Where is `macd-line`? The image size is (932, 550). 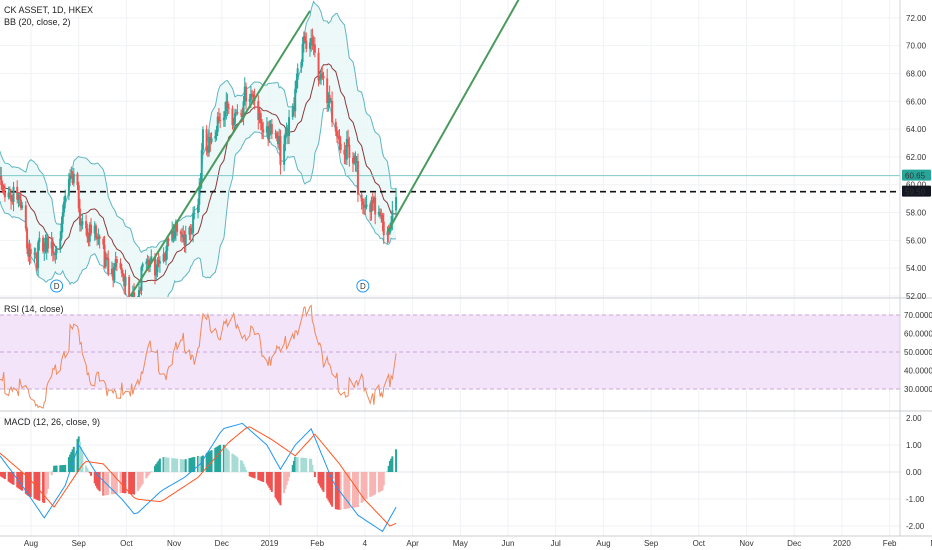
macd-line is located at coordinates (198, 477).